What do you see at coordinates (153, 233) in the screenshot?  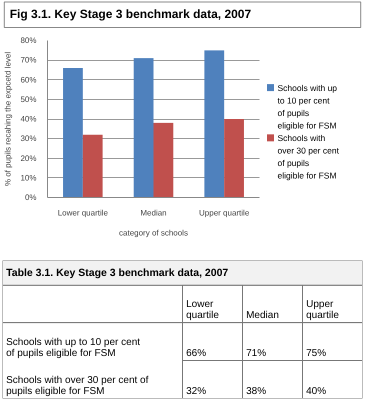 I see `x-axis-title: category of schools` at bounding box center [153, 233].